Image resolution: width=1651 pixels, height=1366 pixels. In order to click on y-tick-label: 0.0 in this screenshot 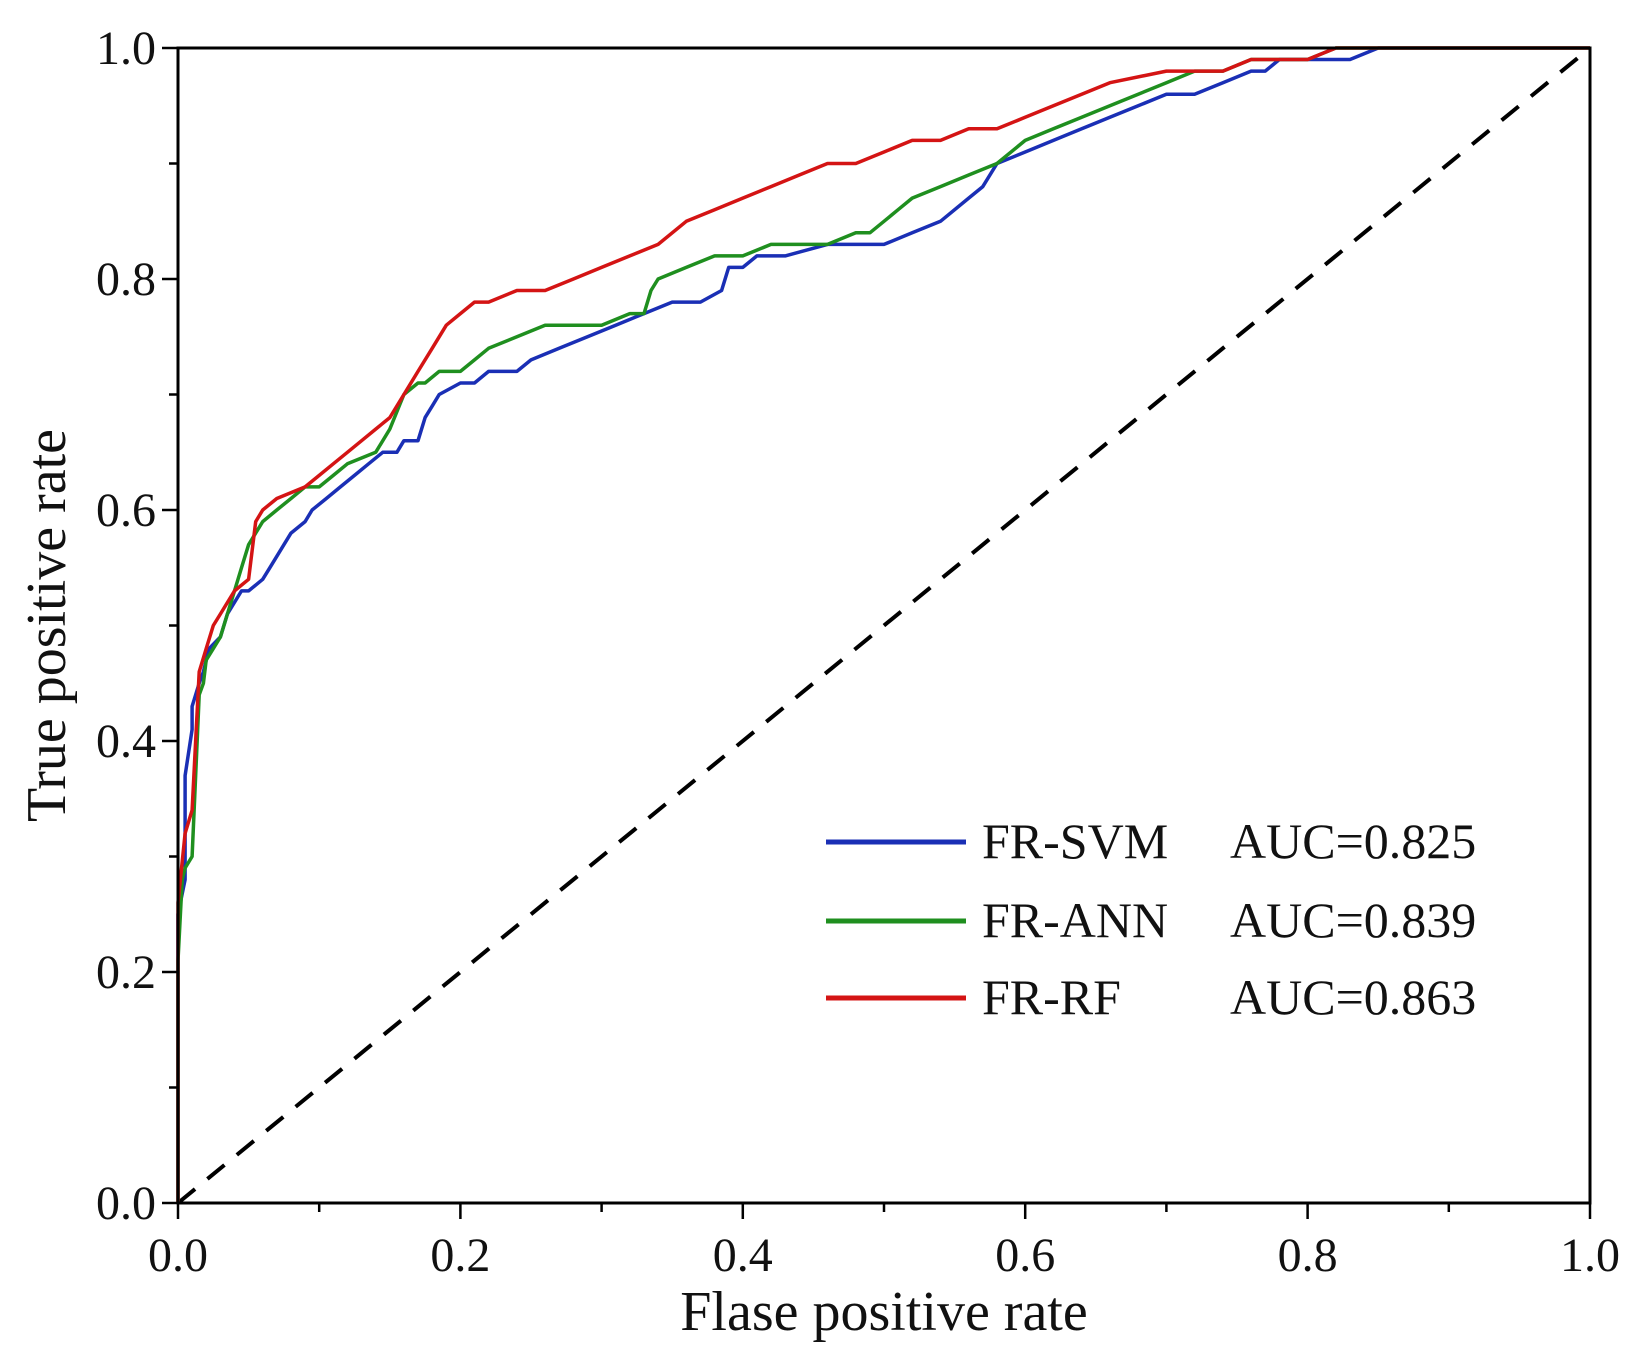, I will do `click(126, 1203)`.